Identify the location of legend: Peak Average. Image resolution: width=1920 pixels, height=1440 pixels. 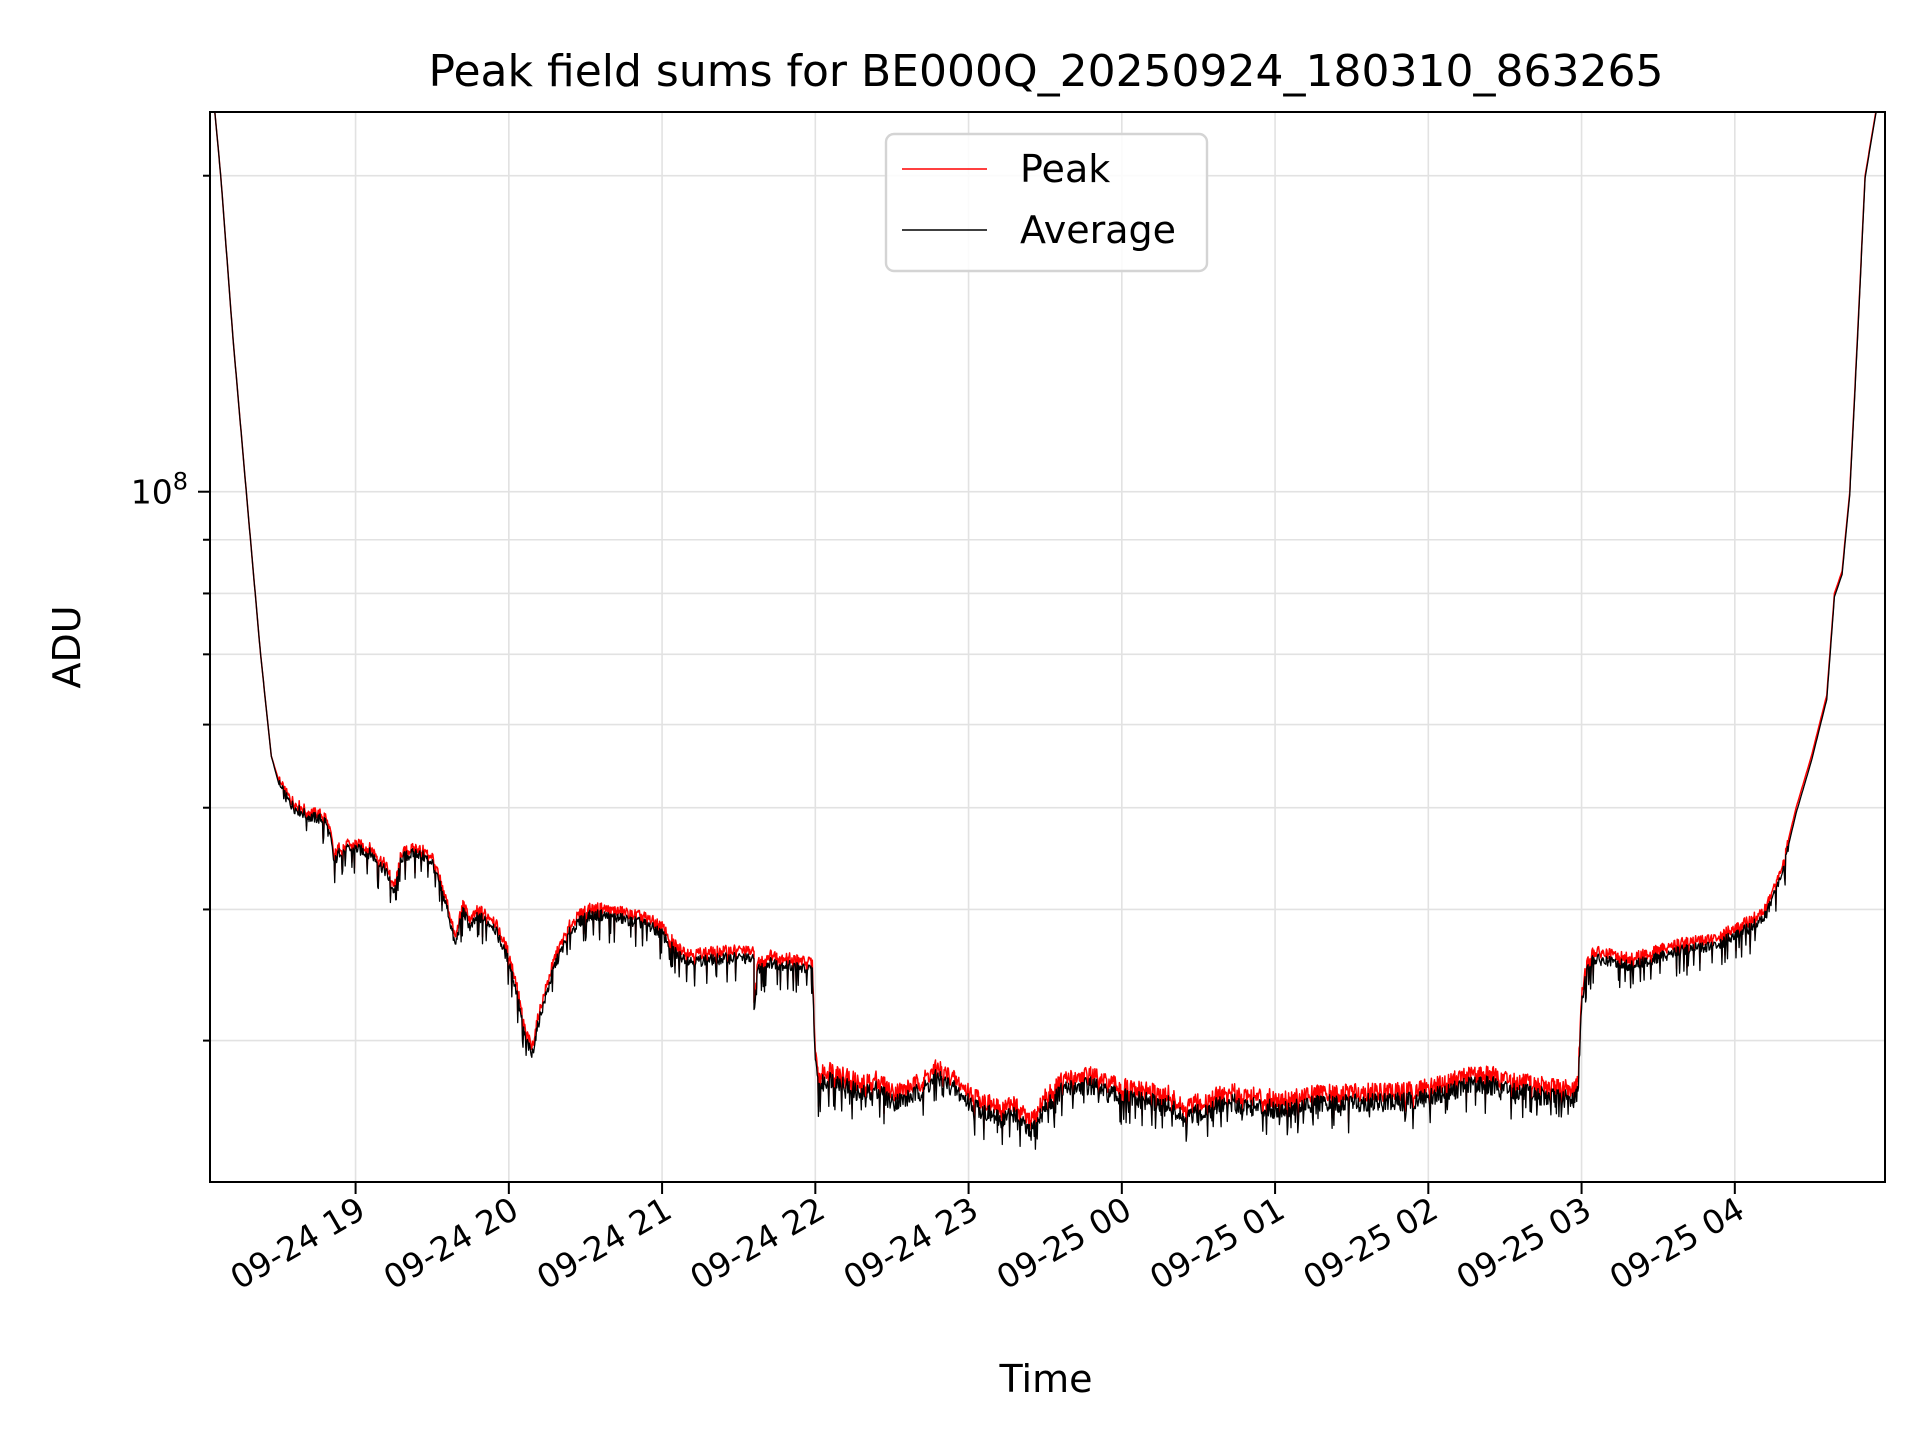
(1046, 202).